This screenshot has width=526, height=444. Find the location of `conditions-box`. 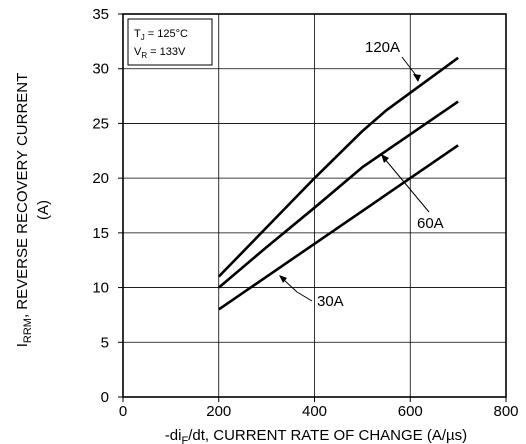

conditions-box is located at coordinates (170, 42).